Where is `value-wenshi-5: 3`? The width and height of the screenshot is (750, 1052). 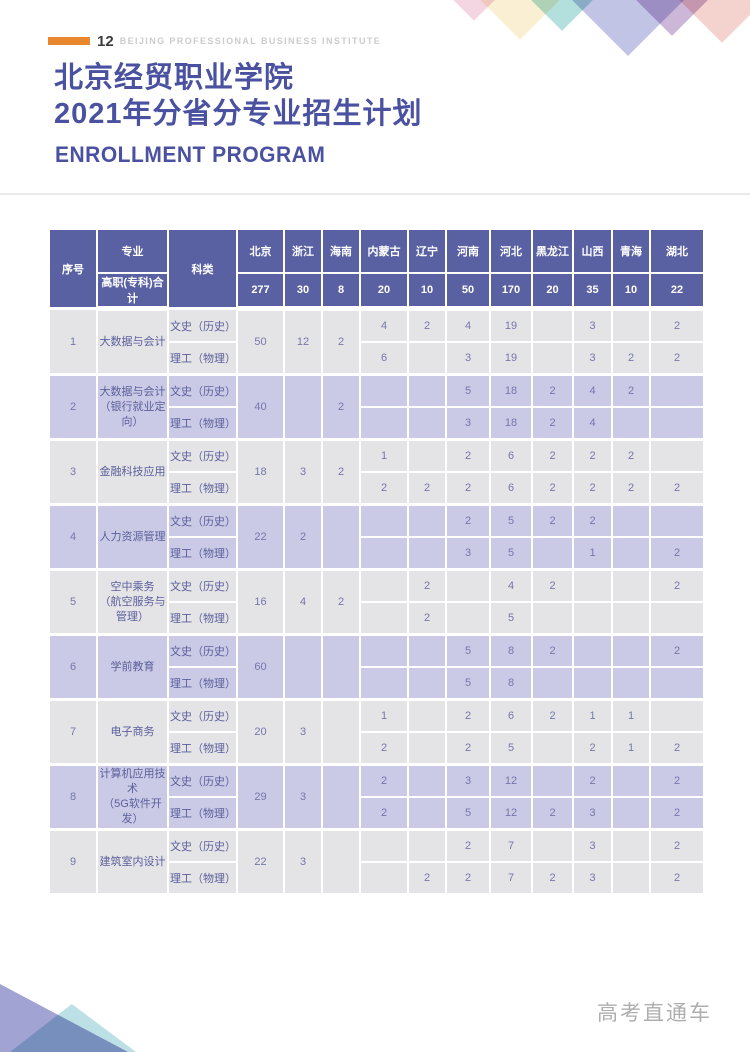 value-wenshi-5: 3 is located at coordinates (592, 845).